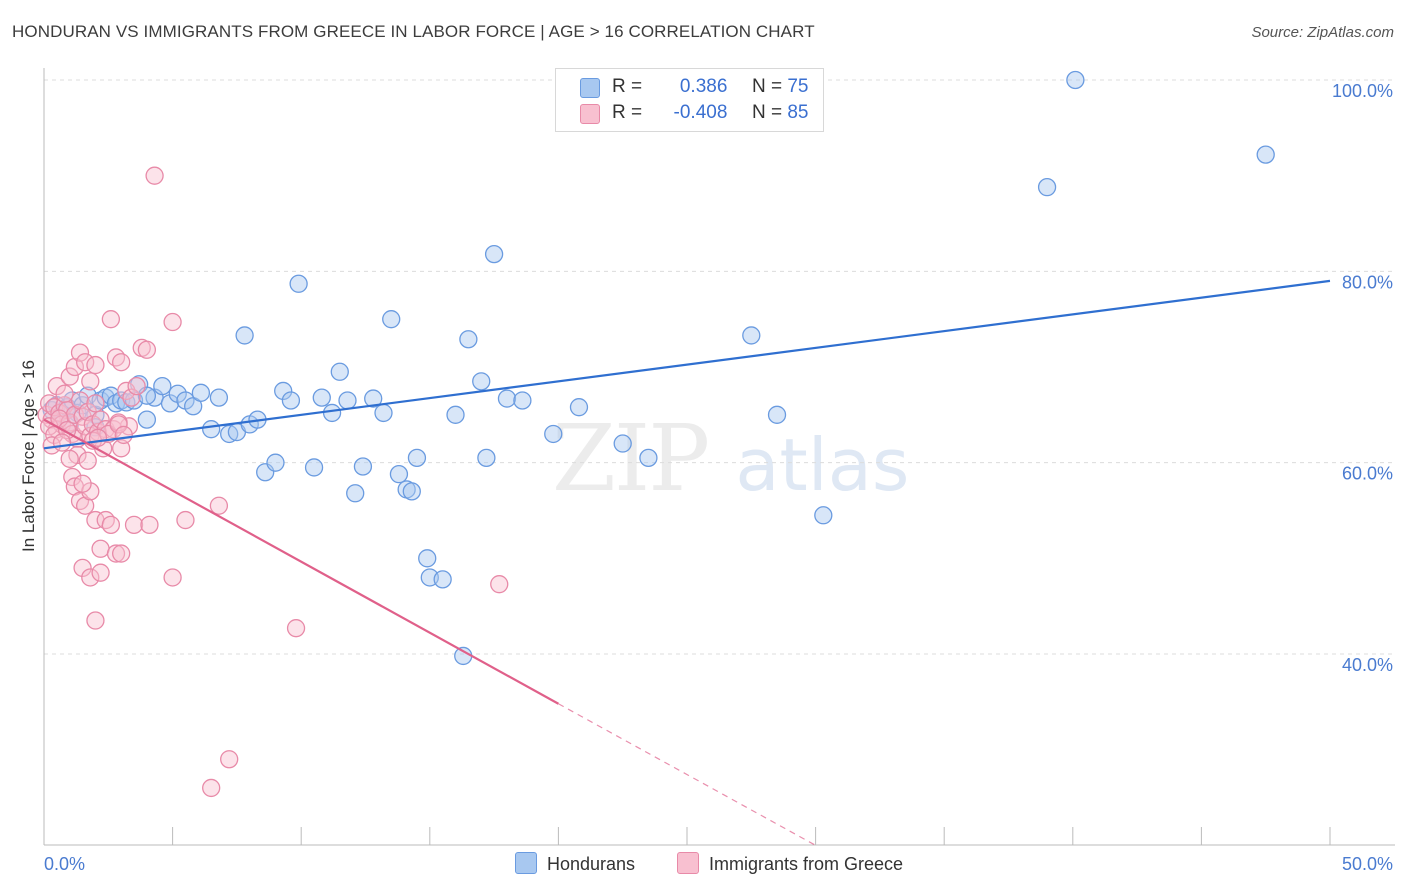 The height and width of the screenshot is (892, 1406). I want to click on watermark-zip: ZIP, so click(631, 458).